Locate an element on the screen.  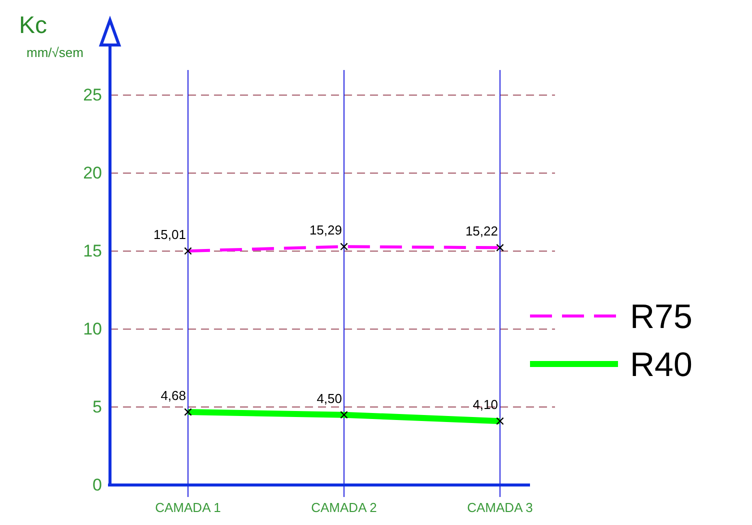
legend-label: R75 is located at coordinates (661, 317).